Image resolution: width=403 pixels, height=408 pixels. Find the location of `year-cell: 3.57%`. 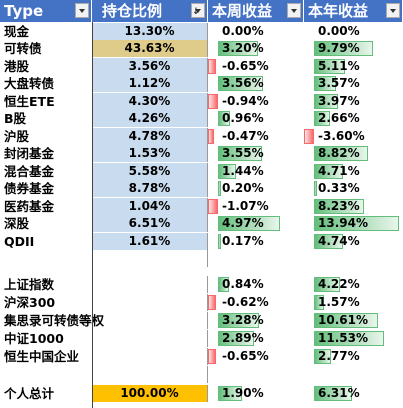

year-cell: 3.57% is located at coordinates (353, 83).